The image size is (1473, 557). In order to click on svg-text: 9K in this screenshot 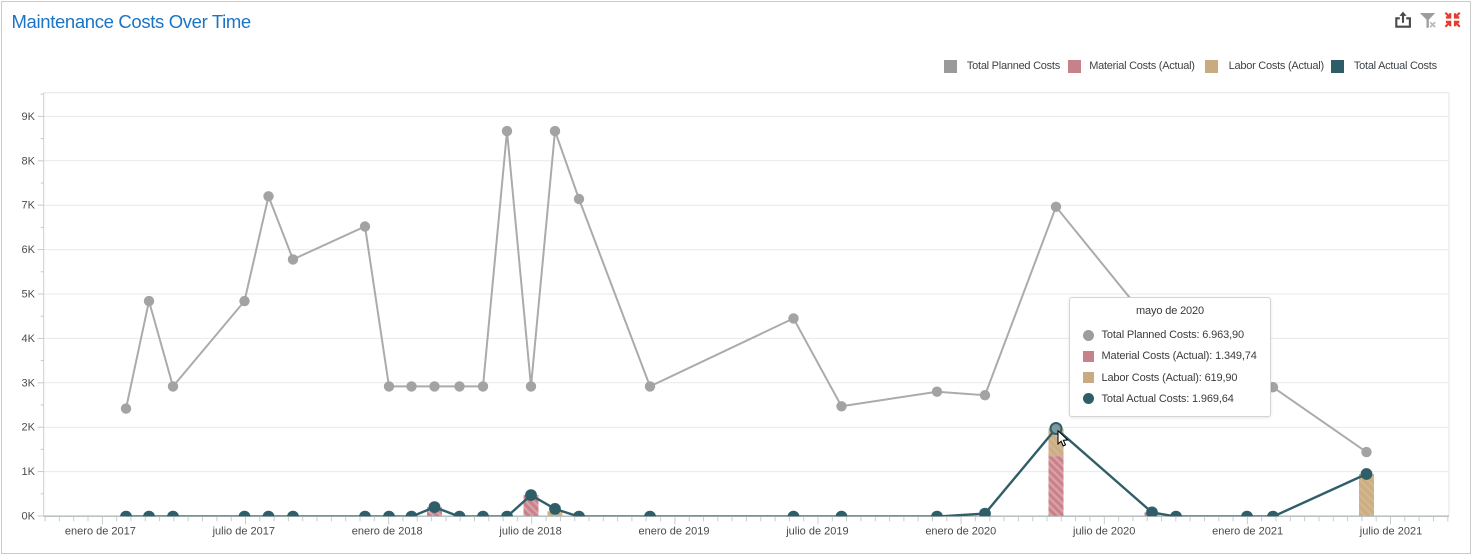, I will do `click(29, 117)`.